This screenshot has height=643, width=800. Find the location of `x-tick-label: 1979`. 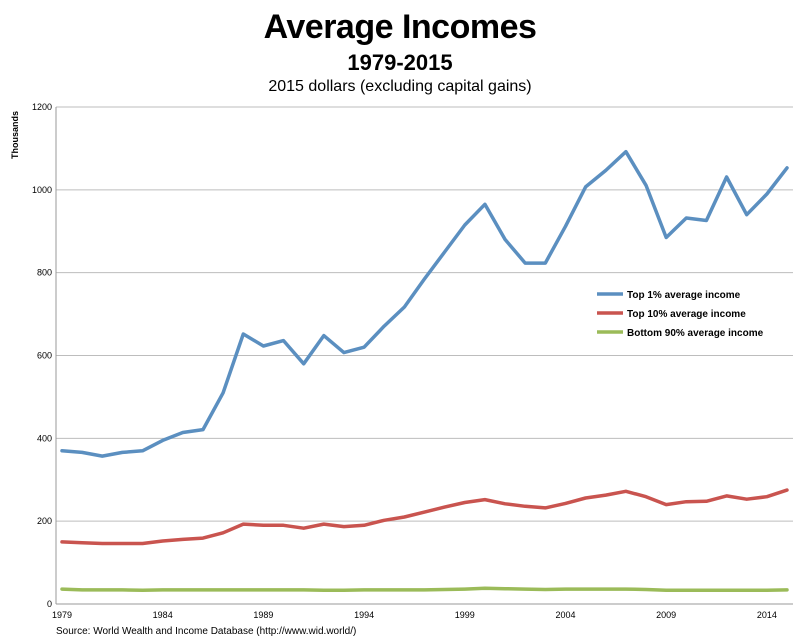

x-tick-label: 1979 is located at coordinates (62, 615).